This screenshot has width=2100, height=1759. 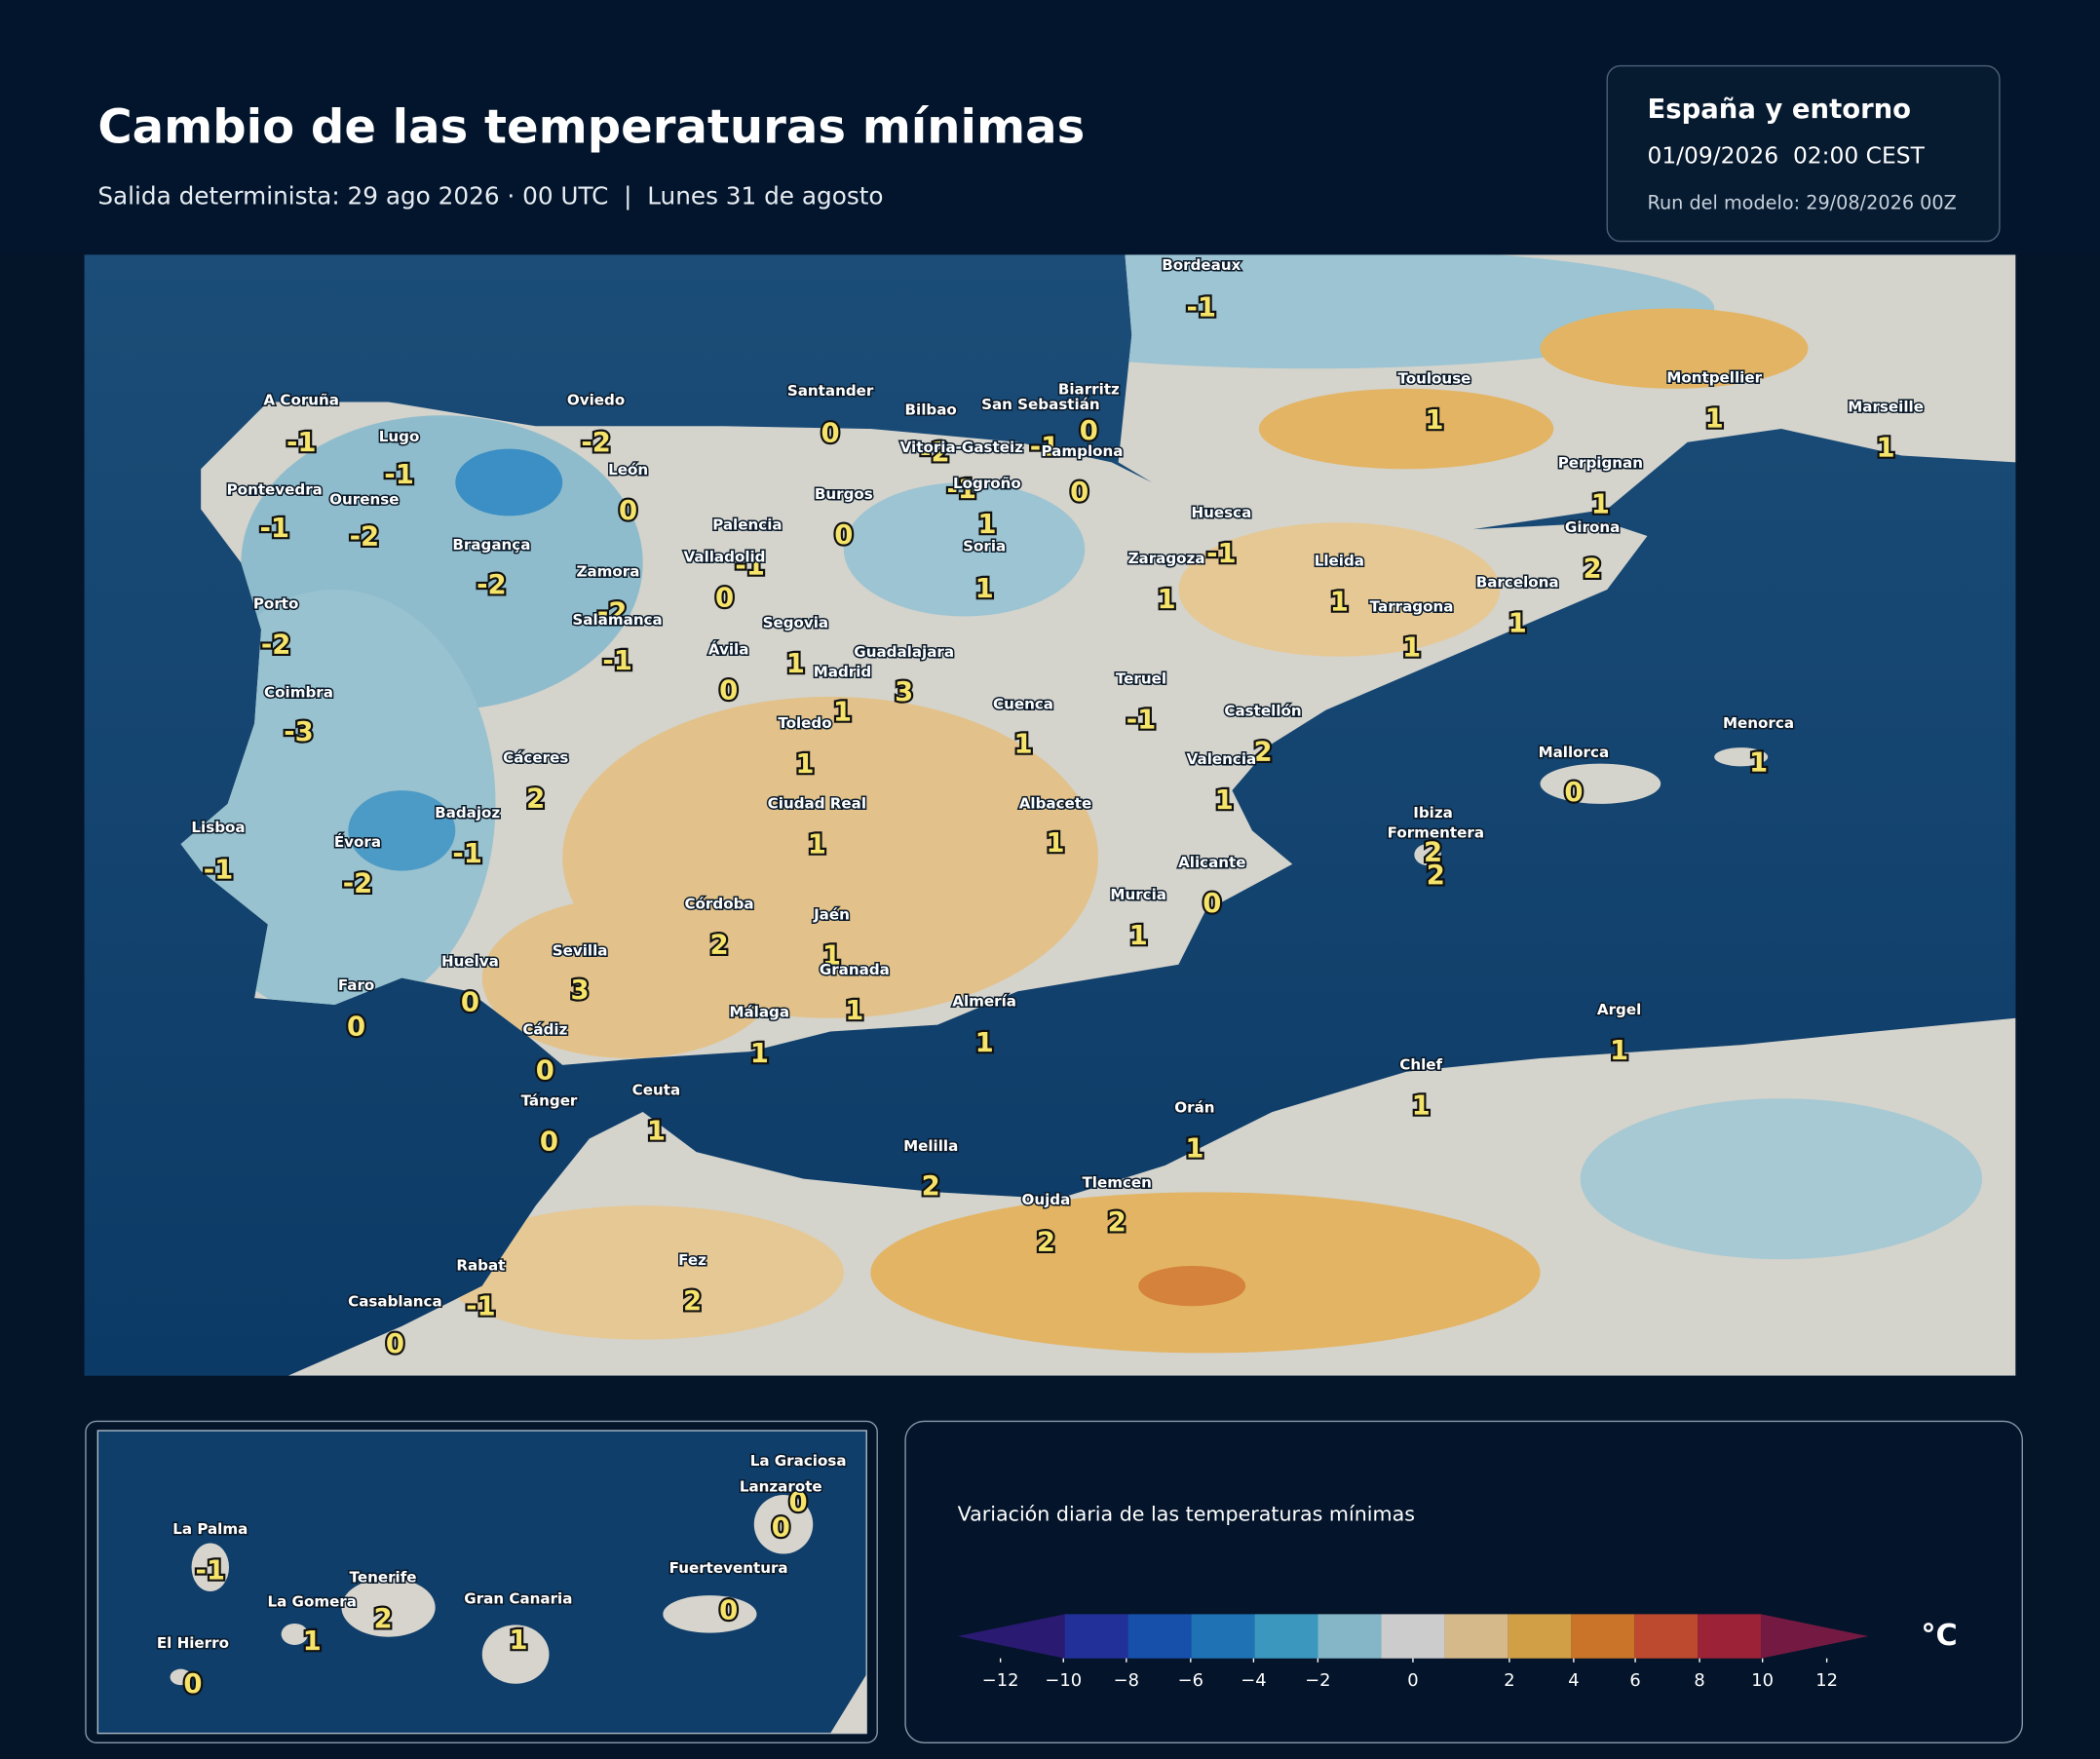 I want to click on place-name: Coimbra, so click(x=298, y=692).